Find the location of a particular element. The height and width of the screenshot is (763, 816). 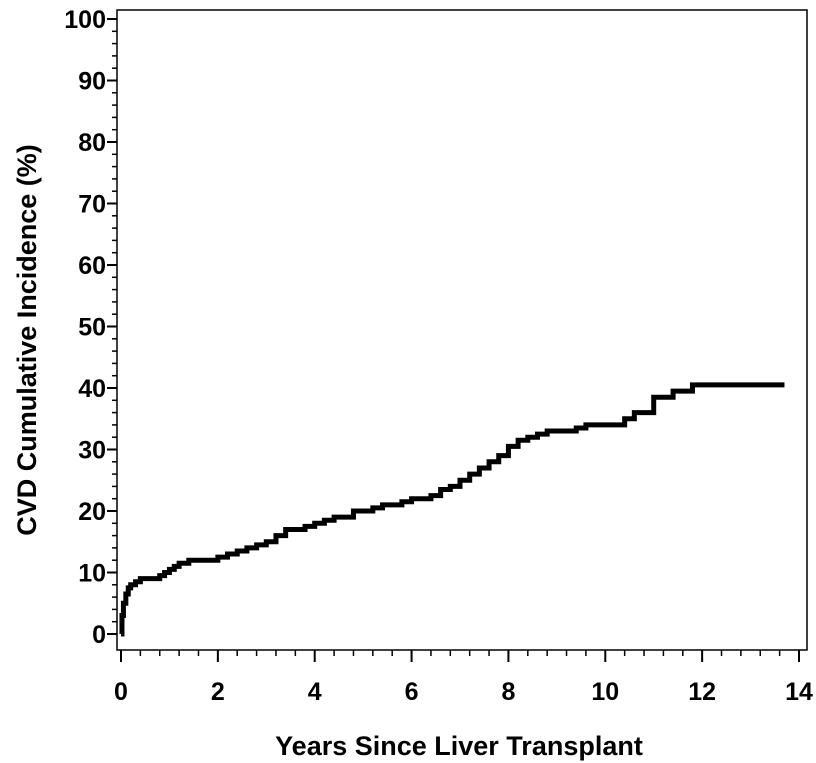

y-tick-label: 80 is located at coordinates (92, 143).